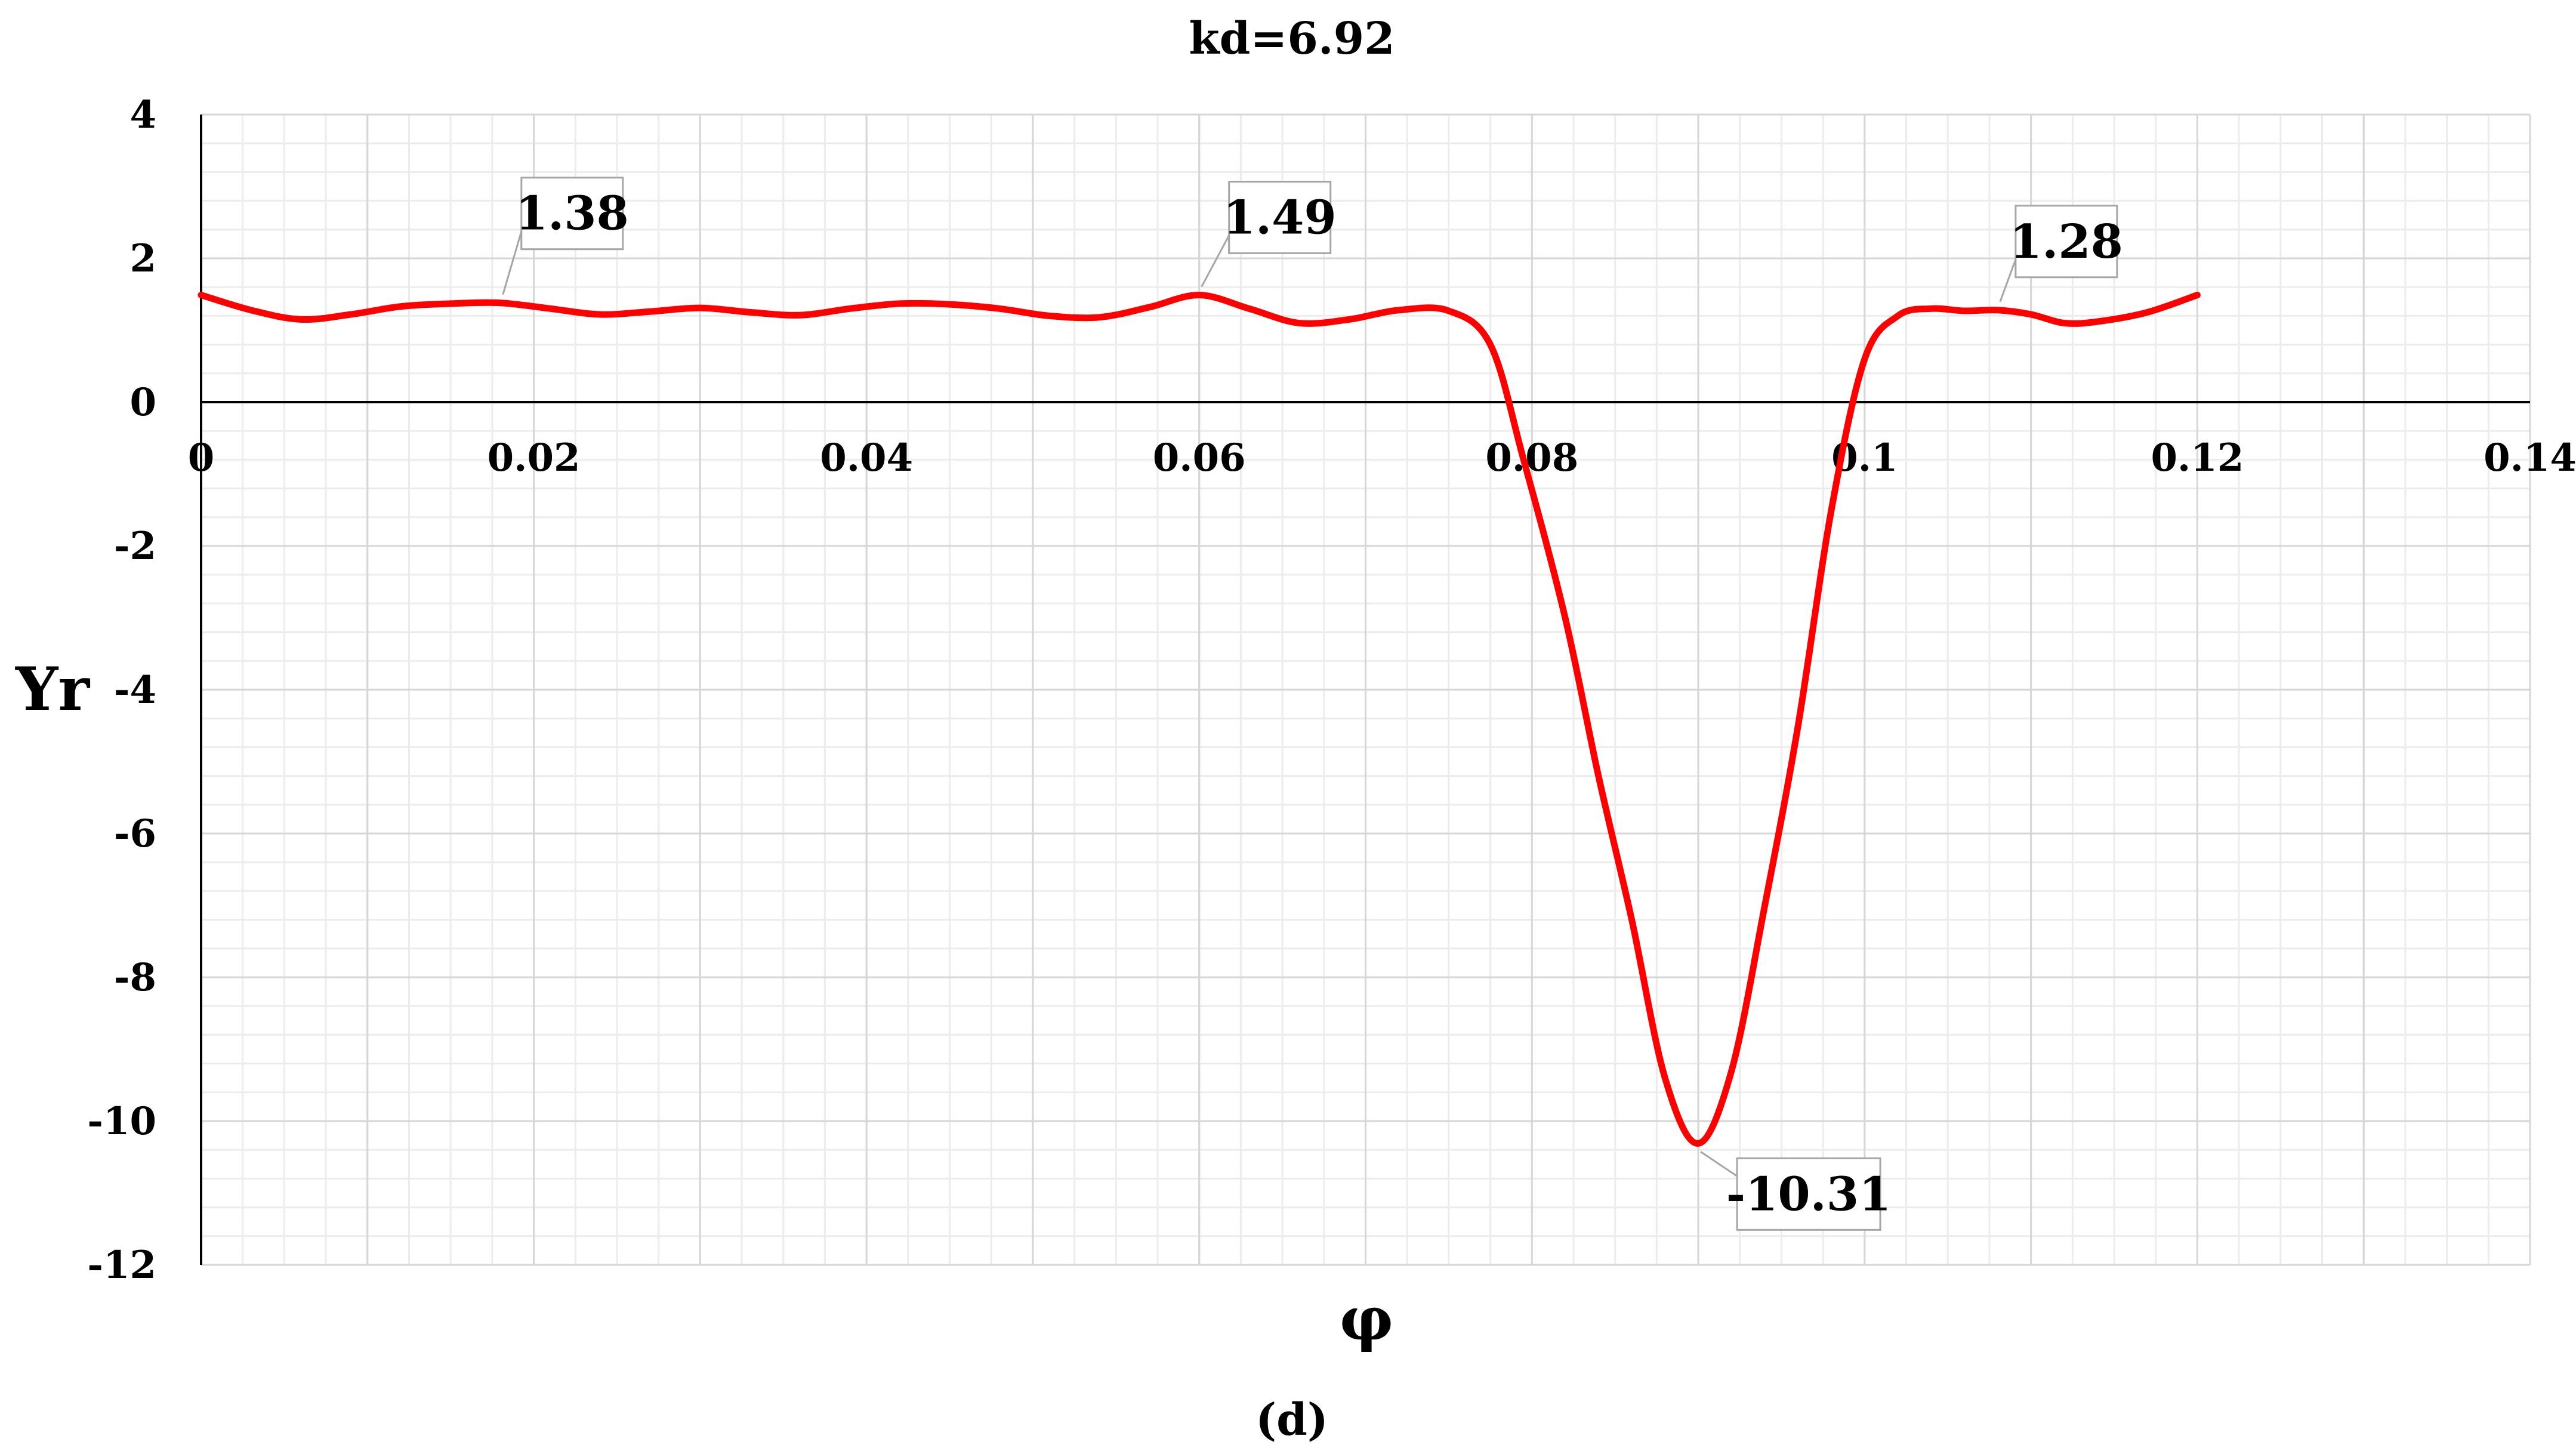  Describe the element at coordinates (135, 546) in the screenshot. I see `y-tick-label: -2` at that location.